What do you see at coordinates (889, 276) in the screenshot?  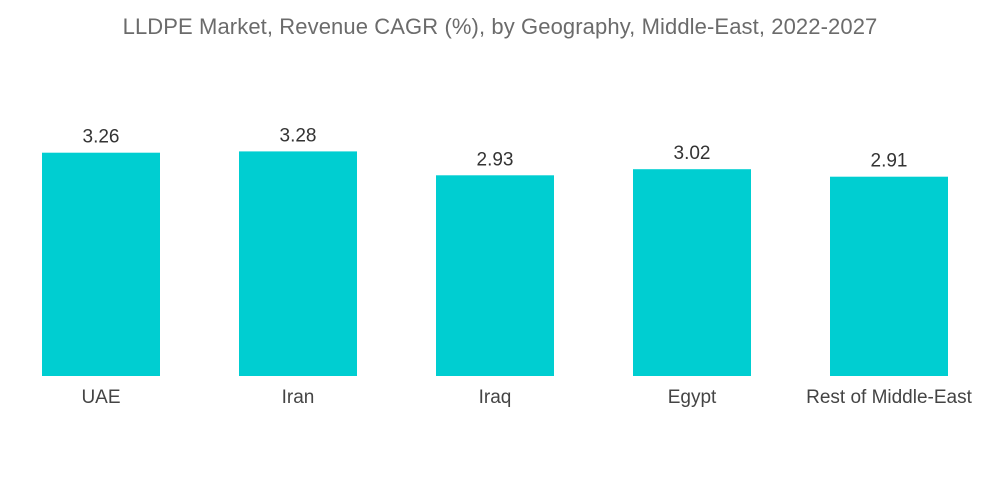 I see `bar-rest-of-middle-east` at bounding box center [889, 276].